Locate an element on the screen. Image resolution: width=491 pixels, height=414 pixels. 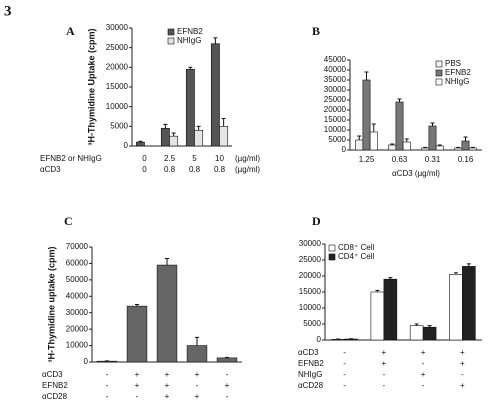
legend-label: CD8⁺ Cell is located at coordinates (356, 247).